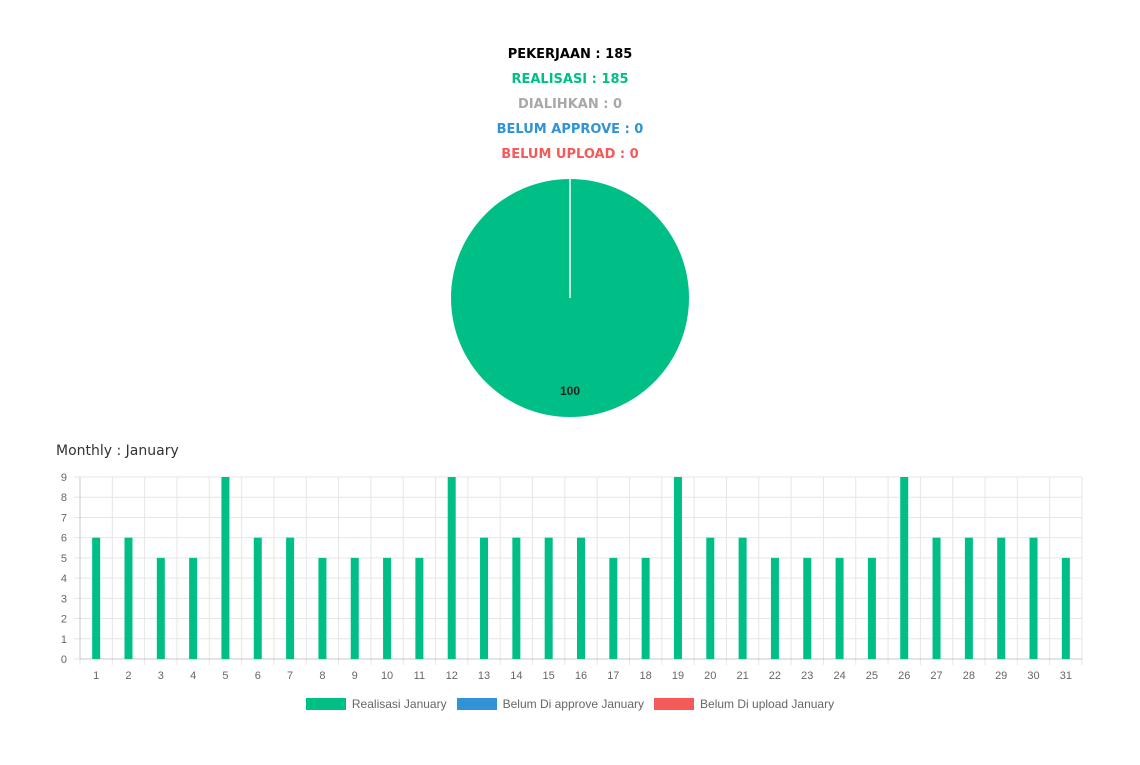 The image size is (1140, 765). What do you see at coordinates (258, 676) in the screenshot?
I see `x-tick-label: 6` at bounding box center [258, 676].